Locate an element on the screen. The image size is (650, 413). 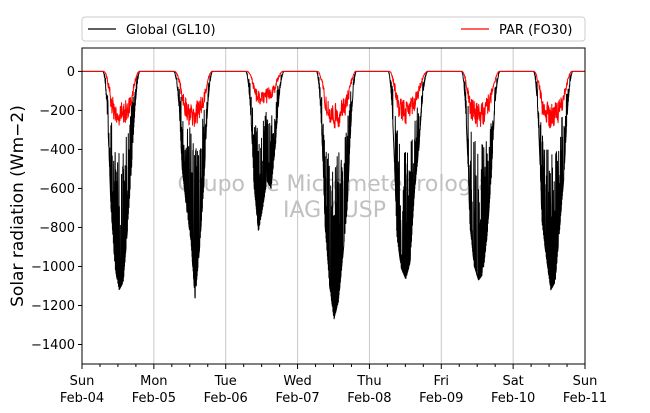
y-tick-label: −600 is located at coordinates (57, 189).